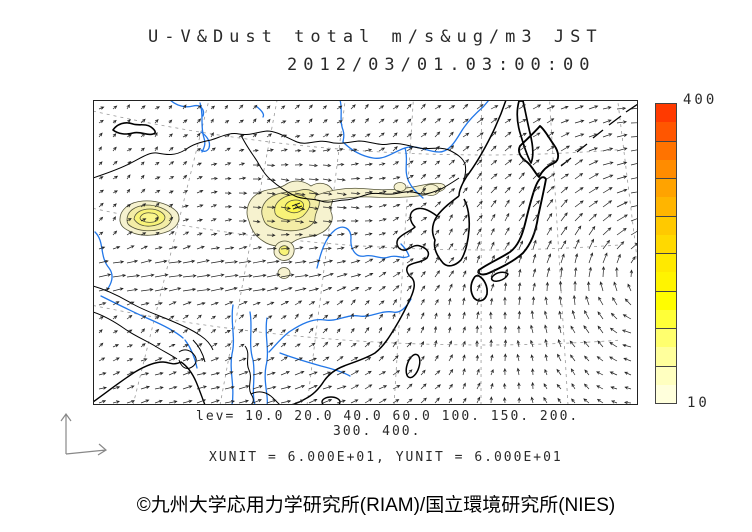 The width and height of the screenshot is (752, 532). Describe the element at coordinates (84, 434) in the screenshot. I see `axis-orientation-icon` at that location.